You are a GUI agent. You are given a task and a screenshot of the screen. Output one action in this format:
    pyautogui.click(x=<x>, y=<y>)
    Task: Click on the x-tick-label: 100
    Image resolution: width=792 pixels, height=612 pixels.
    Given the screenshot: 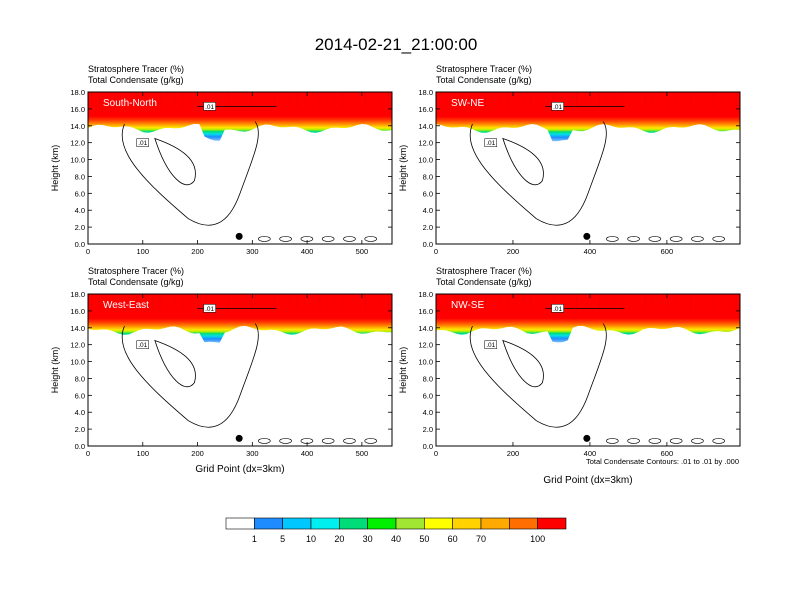 What is the action you would take?
    pyautogui.click(x=143, y=453)
    